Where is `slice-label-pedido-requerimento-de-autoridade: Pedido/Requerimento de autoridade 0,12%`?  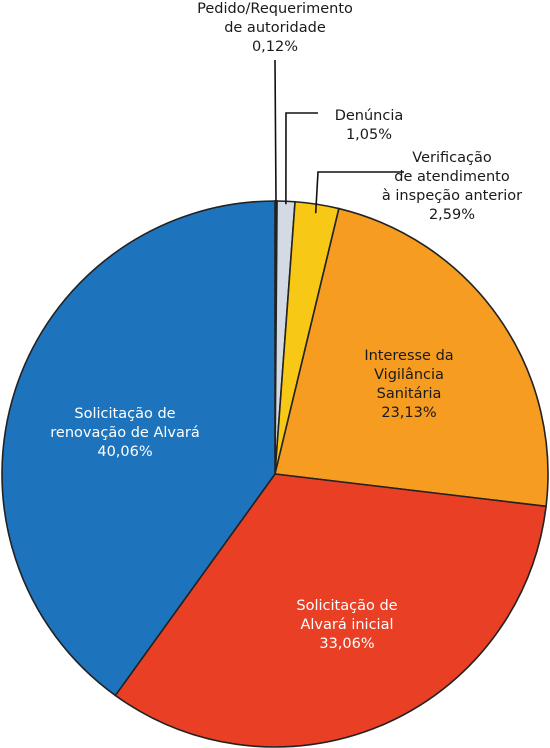
slice-label-pedido-requerimento-de-autoridade: Pedido/Requerimento de autoridade 0,12% is located at coordinates (275, 28).